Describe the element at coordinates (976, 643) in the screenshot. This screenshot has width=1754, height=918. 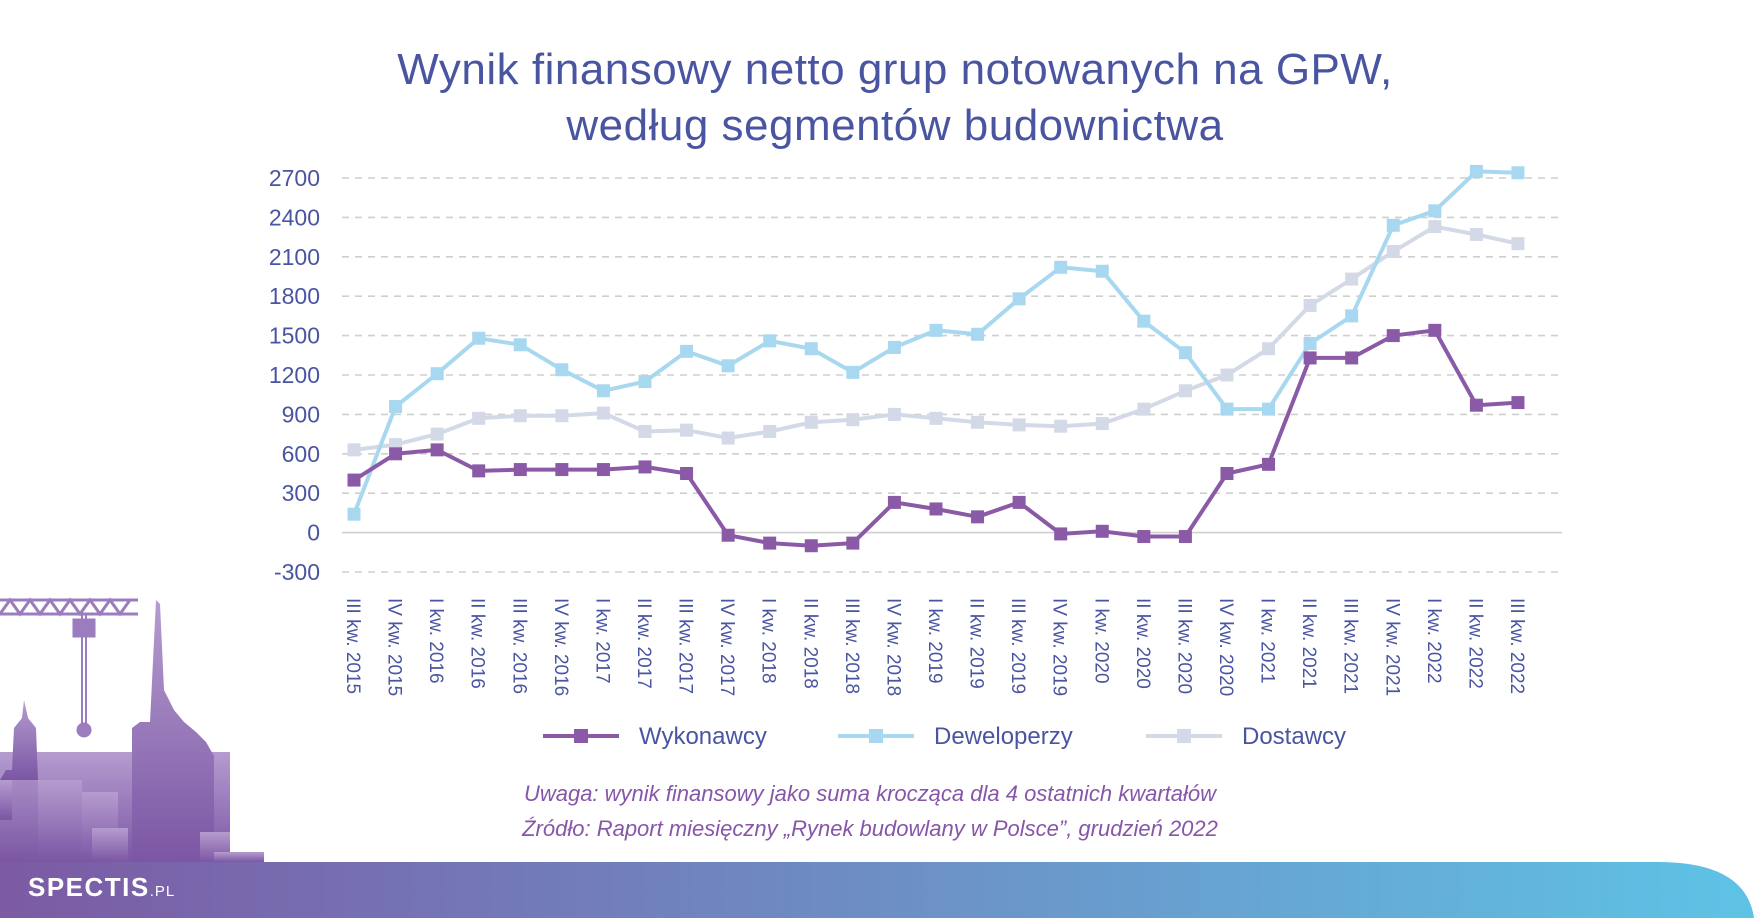
I see `x-tick-label: II kw. 2019` at that location.